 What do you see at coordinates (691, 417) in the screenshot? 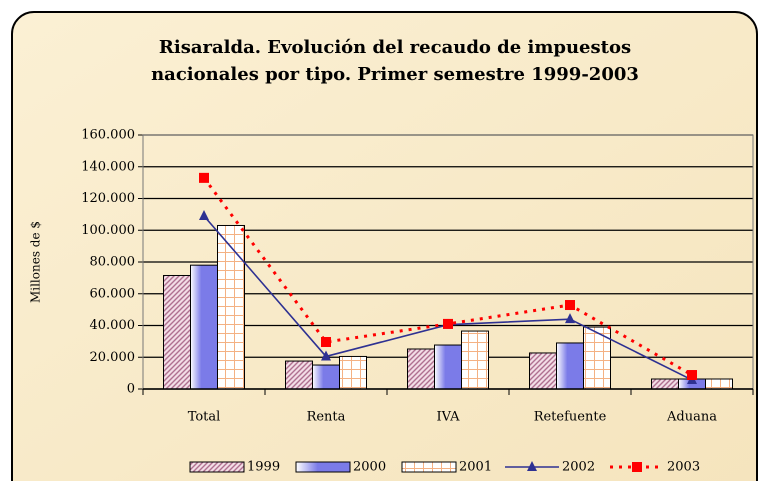
I see `x-tick-label: Aduana` at bounding box center [691, 417].